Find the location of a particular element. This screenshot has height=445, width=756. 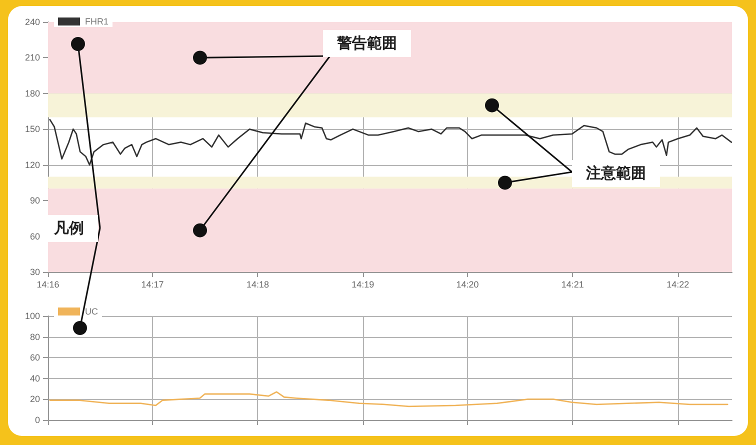

y-tick-label: 180 is located at coordinates (32, 93).